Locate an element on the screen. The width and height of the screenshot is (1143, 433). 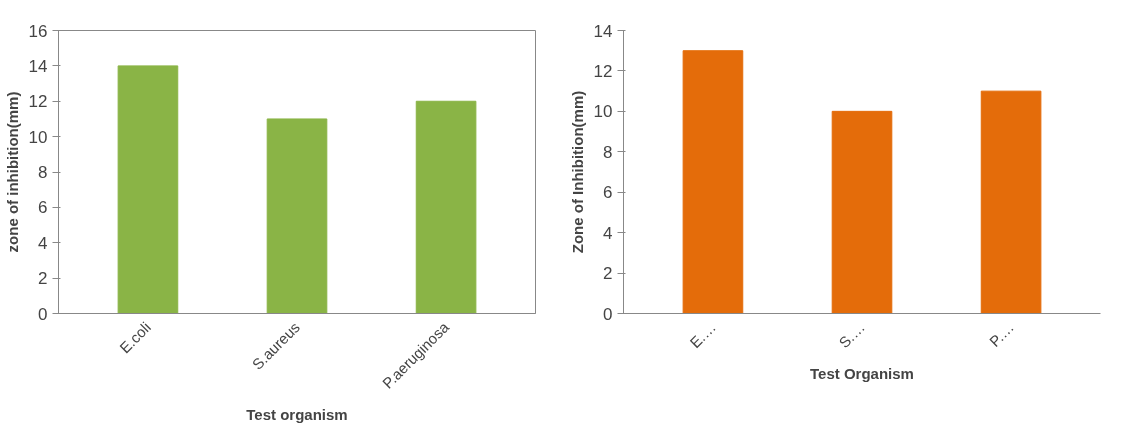
y-tick-label: 16 is located at coordinates (38, 31).